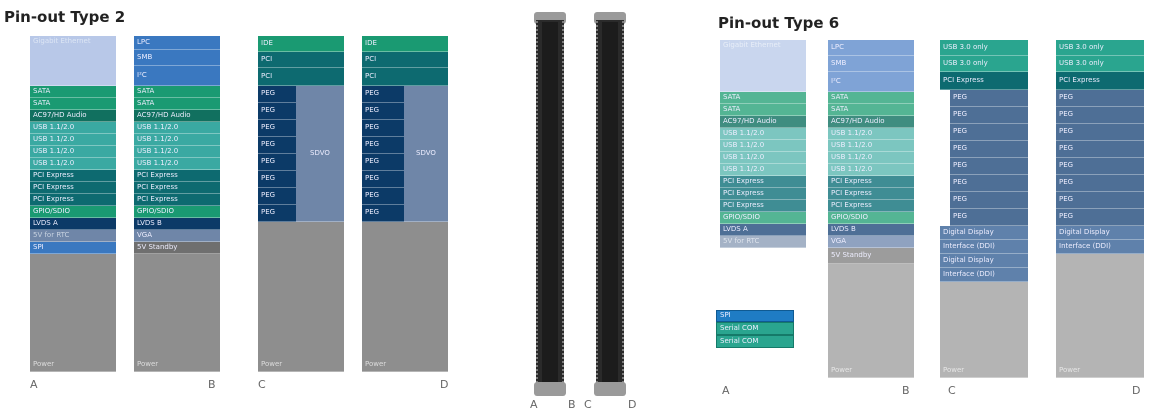 The width and height of the screenshot is (1154, 414). What do you see at coordinates (550, 204) in the screenshot?
I see `connector-ab-image` at bounding box center [550, 204].